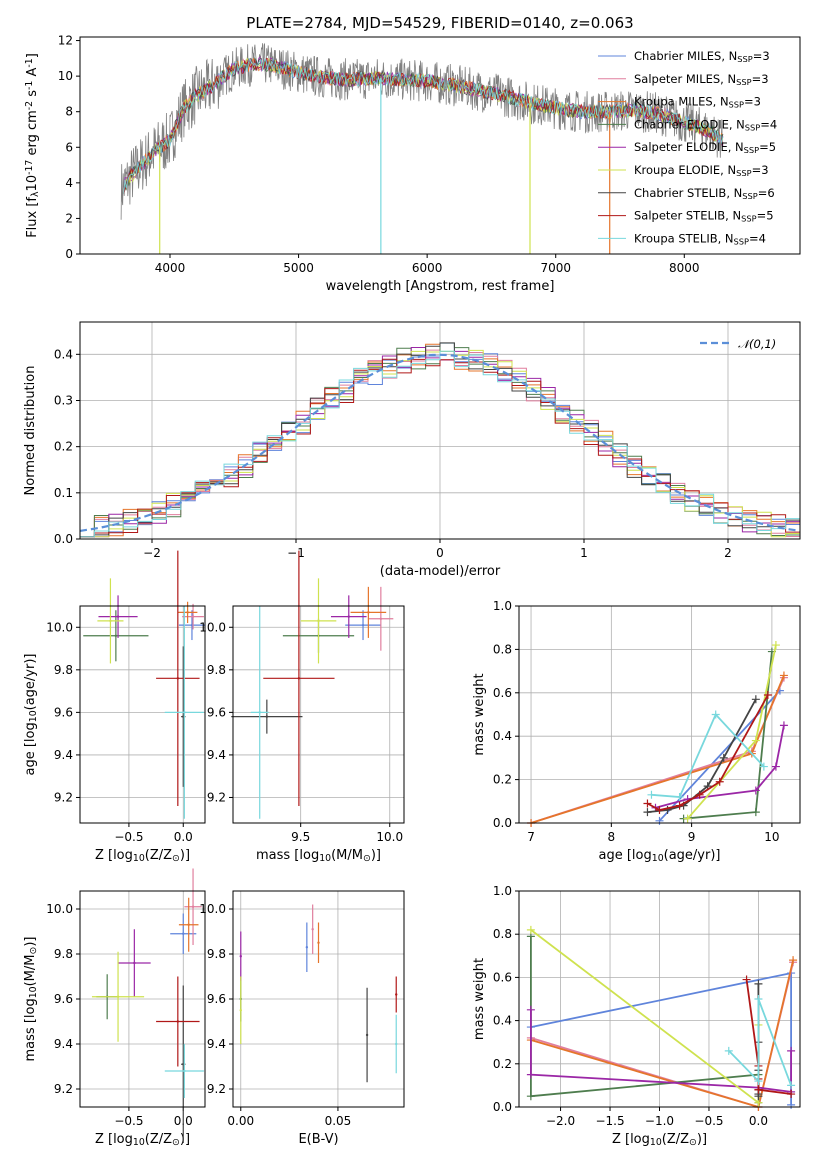 Image resolution: width=819 pixels, height=1170 pixels. What do you see at coordinates (423, 125) in the screenshot?
I see `model-spectrum-line` at bounding box center [423, 125].